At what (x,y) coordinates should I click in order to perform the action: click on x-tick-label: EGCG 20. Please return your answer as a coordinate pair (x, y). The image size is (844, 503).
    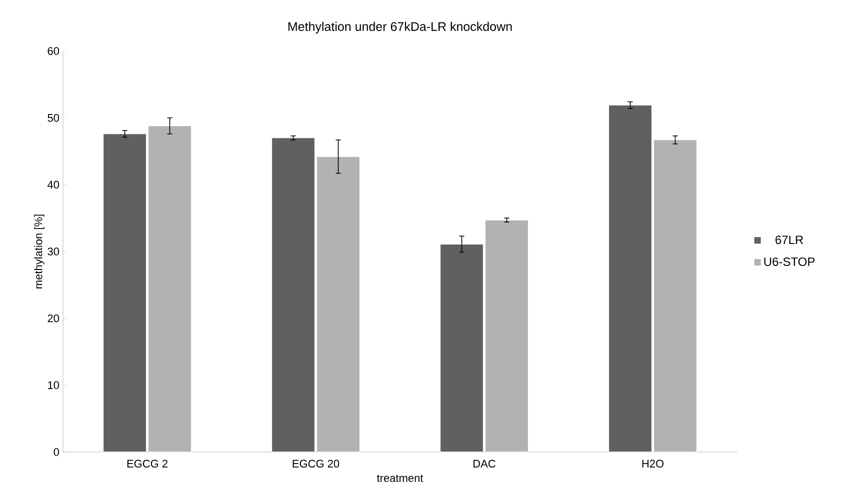
    Looking at the image, I should click on (316, 464).